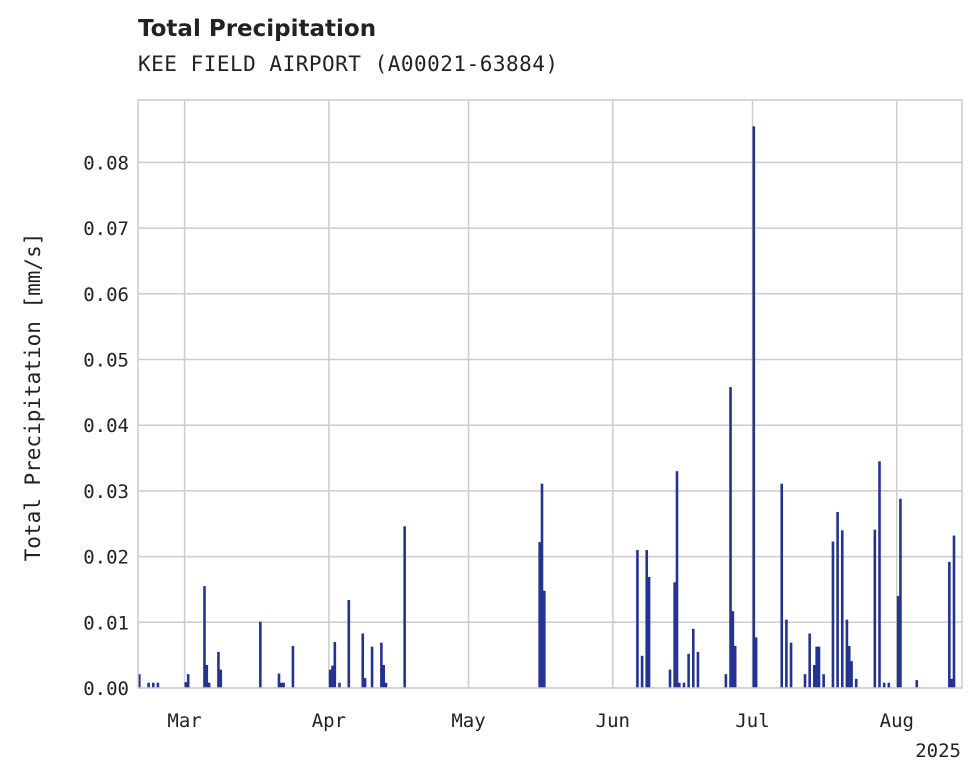 Image resolution: width=980 pixels, height=783 pixels. I want to click on y-tick-label: 0.08, so click(106, 163).